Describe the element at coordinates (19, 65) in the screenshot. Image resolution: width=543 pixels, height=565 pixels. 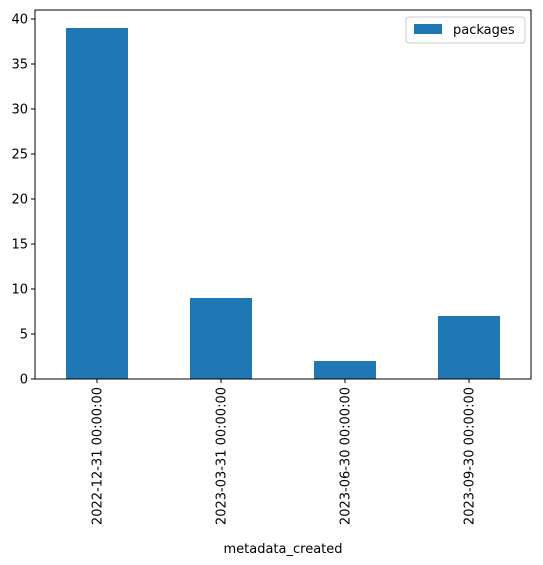
I see `y-tick-label-7: 35` at that location.